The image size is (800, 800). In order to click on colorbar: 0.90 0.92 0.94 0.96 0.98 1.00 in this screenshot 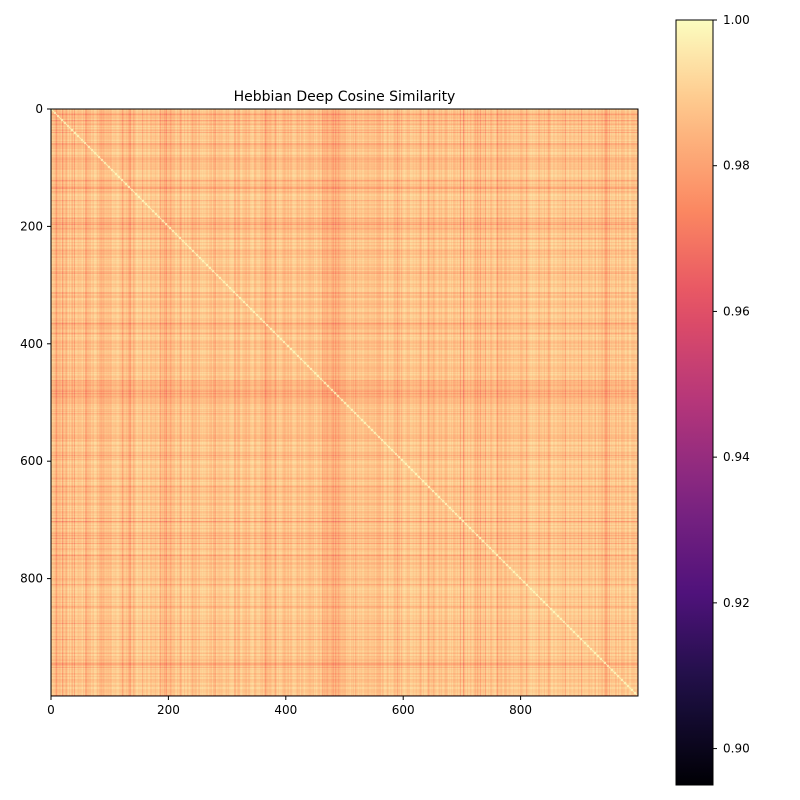, I will do `click(712, 399)`.